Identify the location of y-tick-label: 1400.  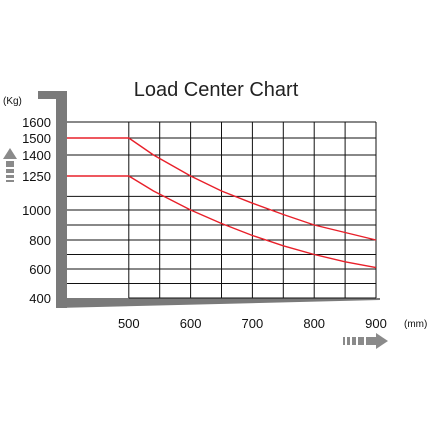
(36, 155).